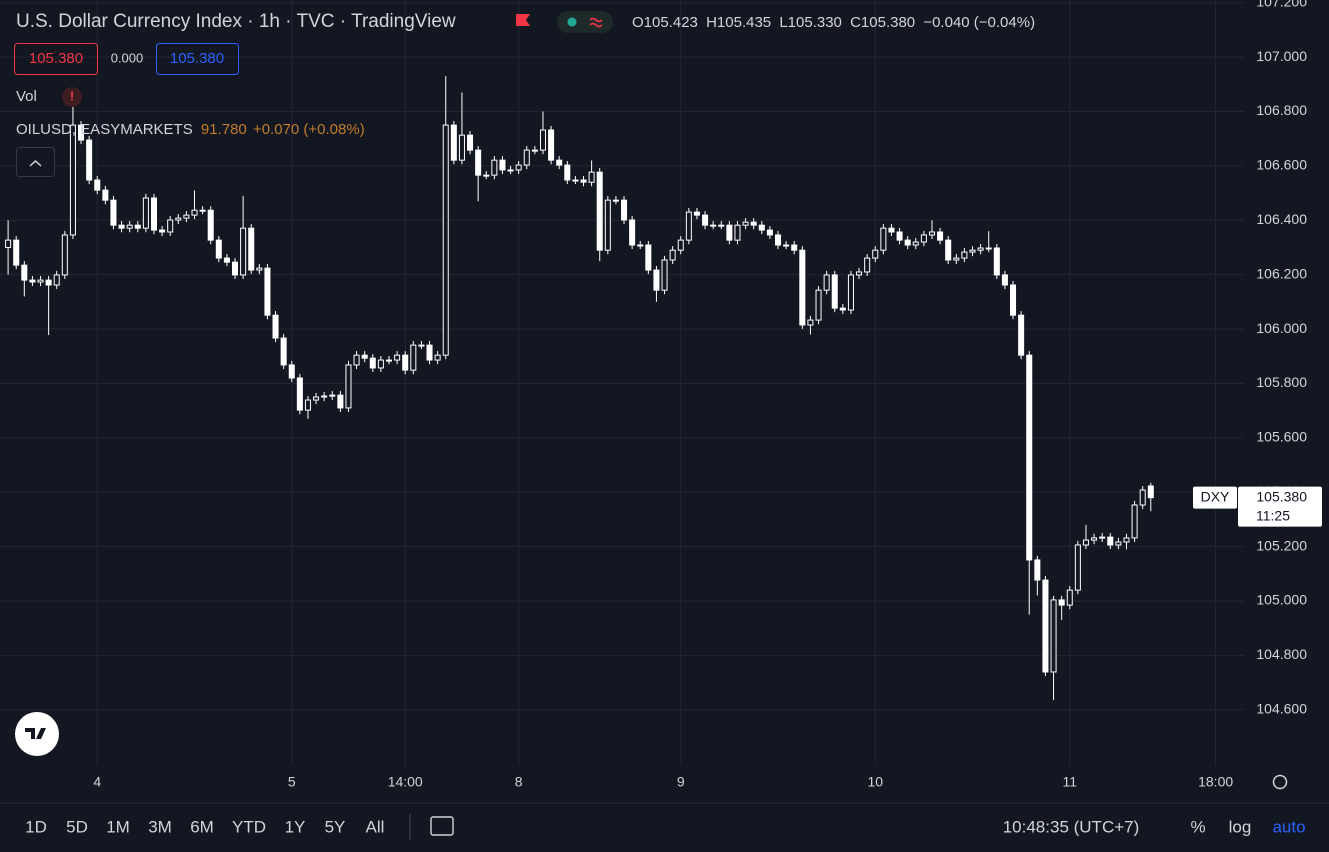  What do you see at coordinates (160, 826) in the screenshot?
I see `range-button: 3M` at bounding box center [160, 826].